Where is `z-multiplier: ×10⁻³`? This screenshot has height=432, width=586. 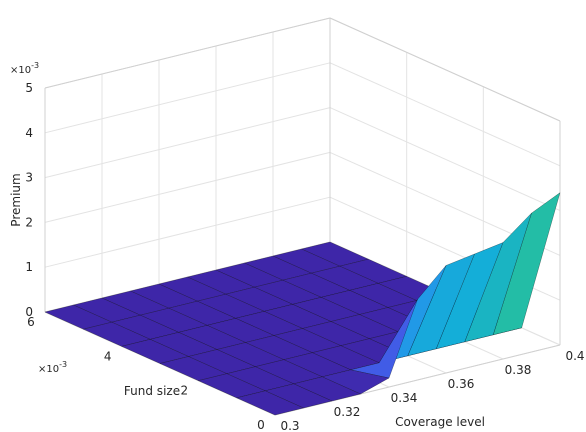 z-multiplier: ×10⁻³ is located at coordinates (24, 68).